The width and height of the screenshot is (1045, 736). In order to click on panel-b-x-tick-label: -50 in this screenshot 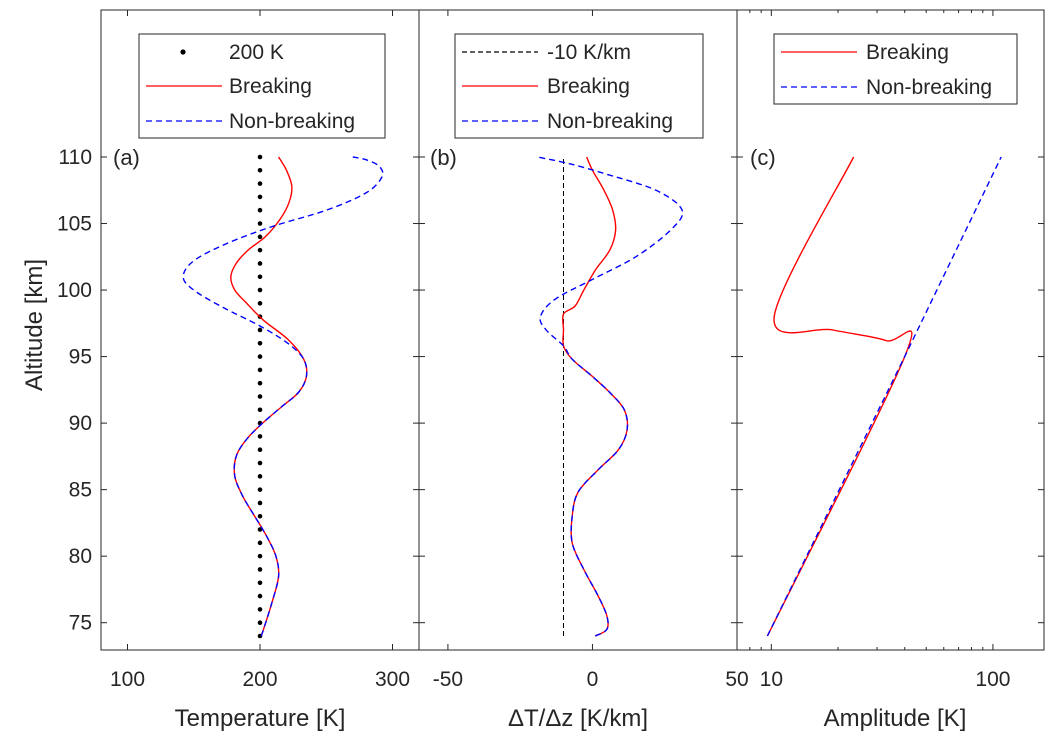, I will do `click(448, 679)`.